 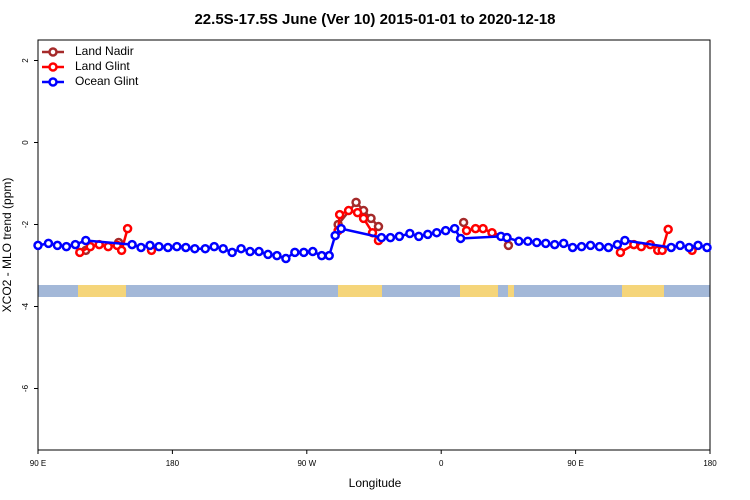 I want to click on land-ocean-strip, so click(x=374, y=291).